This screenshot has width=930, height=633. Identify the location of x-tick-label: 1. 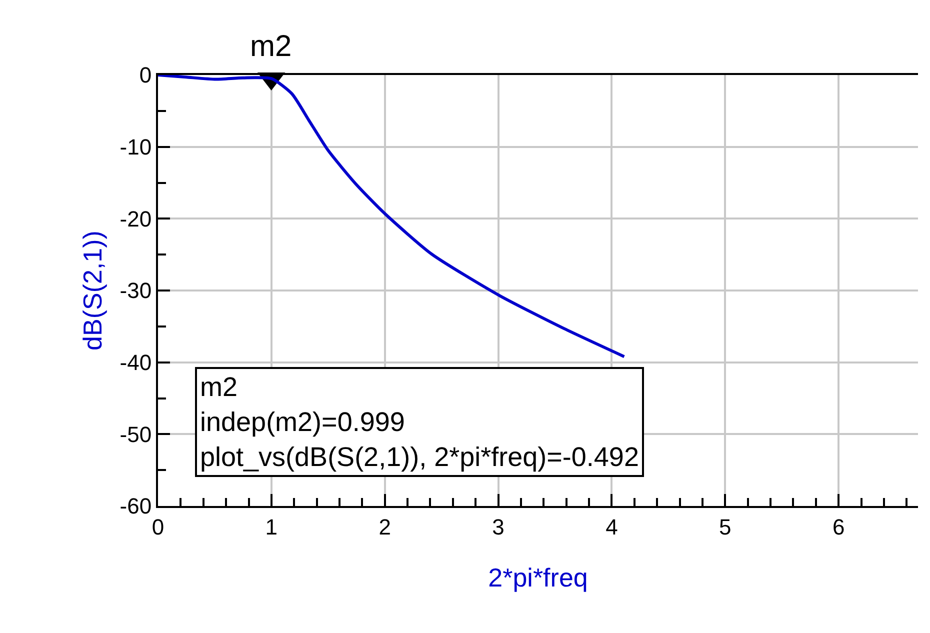
(271, 527).